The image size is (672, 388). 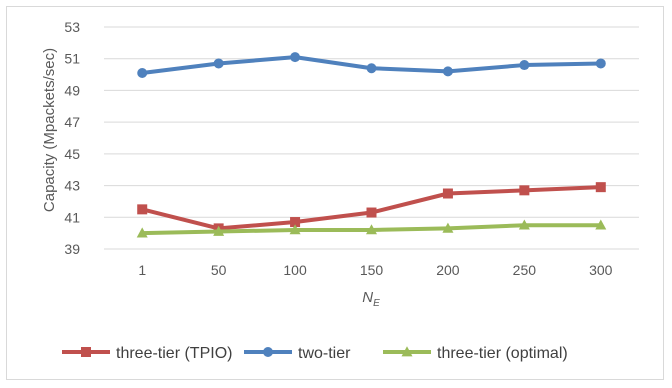 What do you see at coordinates (525, 270) in the screenshot?
I see `x-tick-label: 250` at bounding box center [525, 270].